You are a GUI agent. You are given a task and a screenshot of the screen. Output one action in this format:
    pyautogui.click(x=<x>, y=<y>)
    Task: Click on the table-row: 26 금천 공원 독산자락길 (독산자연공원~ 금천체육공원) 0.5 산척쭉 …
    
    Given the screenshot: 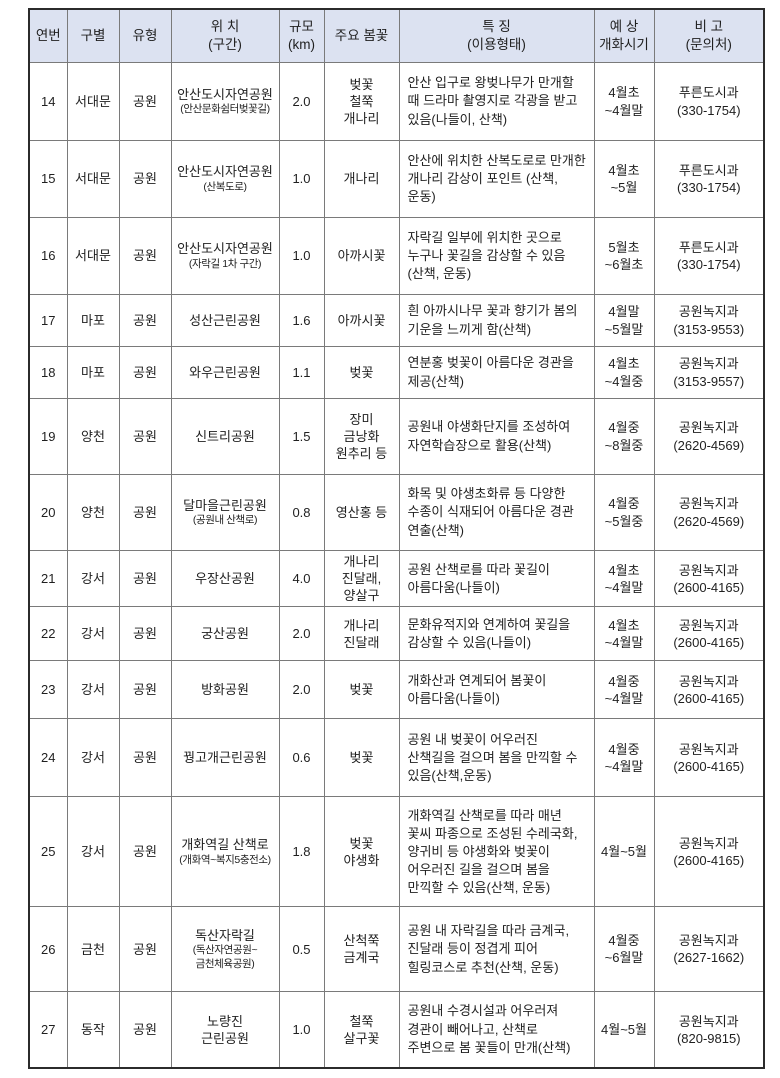 What is the action you would take?
    pyautogui.click(x=396, y=949)
    